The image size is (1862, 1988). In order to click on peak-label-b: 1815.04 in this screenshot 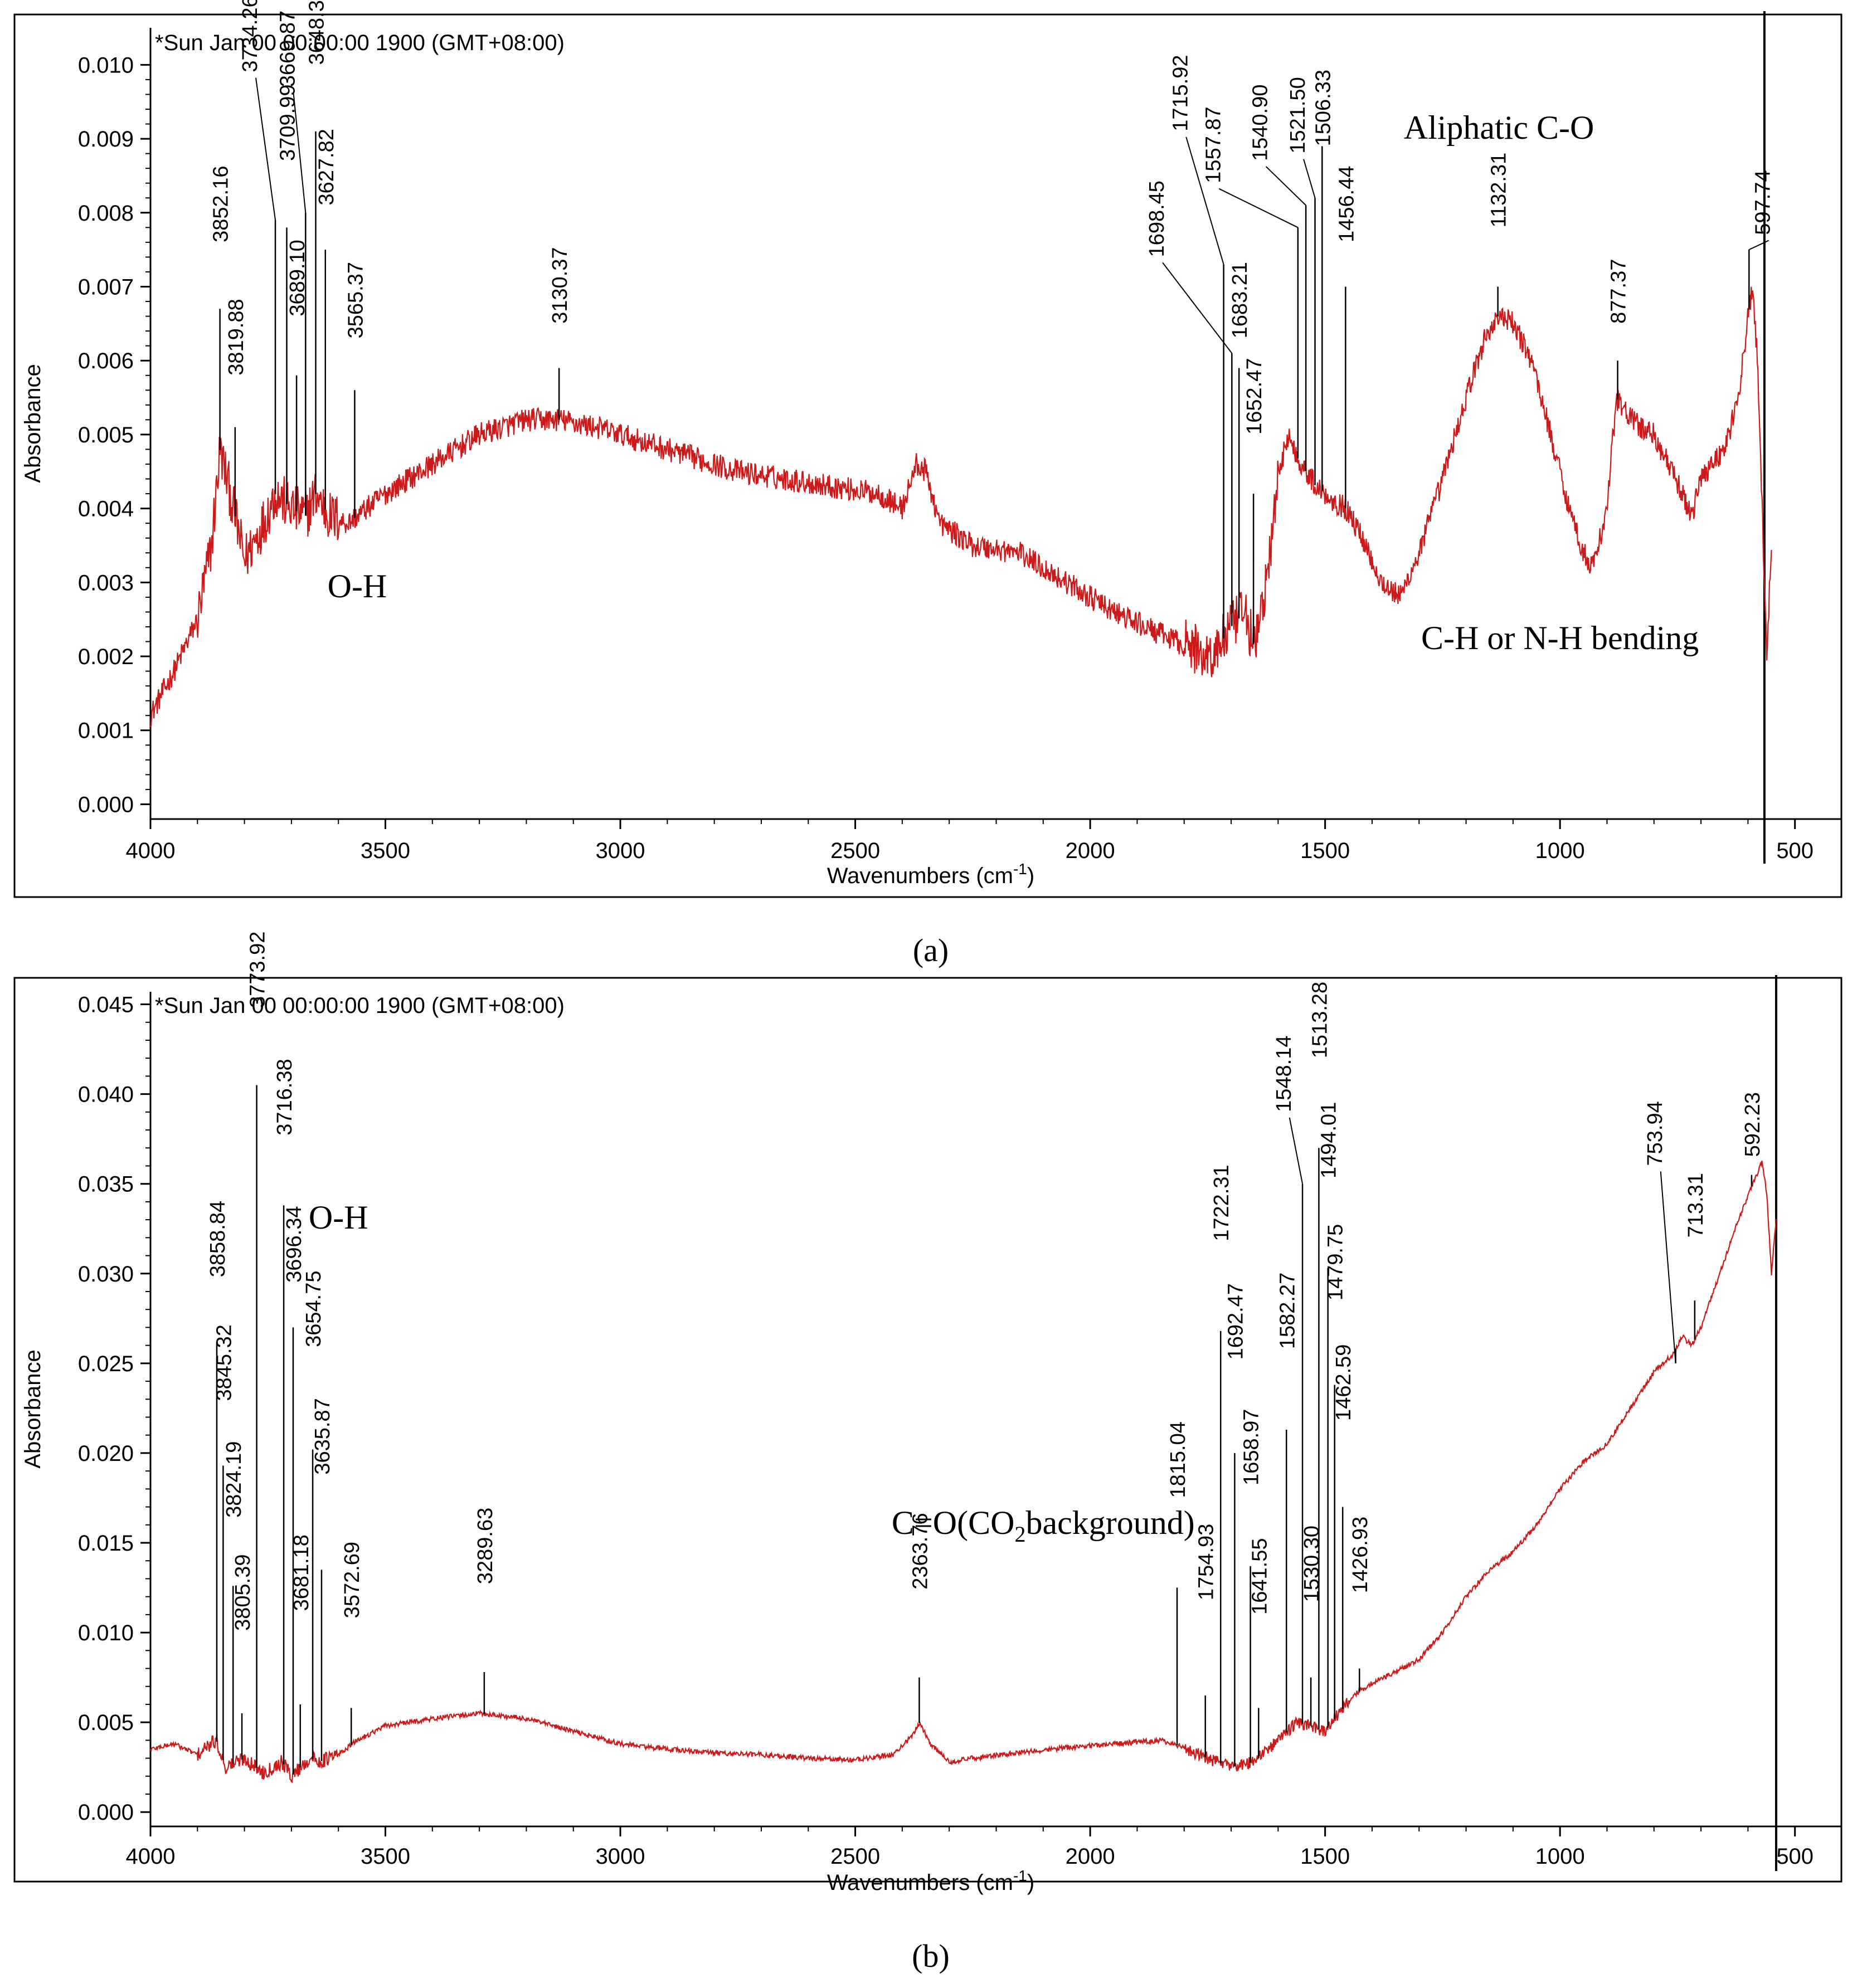, I will do `click(1178, 1459)`.